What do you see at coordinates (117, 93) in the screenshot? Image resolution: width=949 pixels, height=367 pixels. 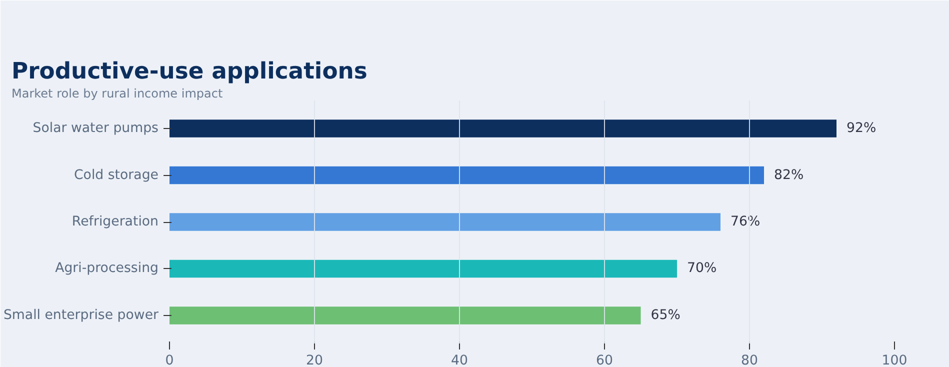 I see `chart-subtitle: Market role by rural income impact` at bounding box center [117, 93].